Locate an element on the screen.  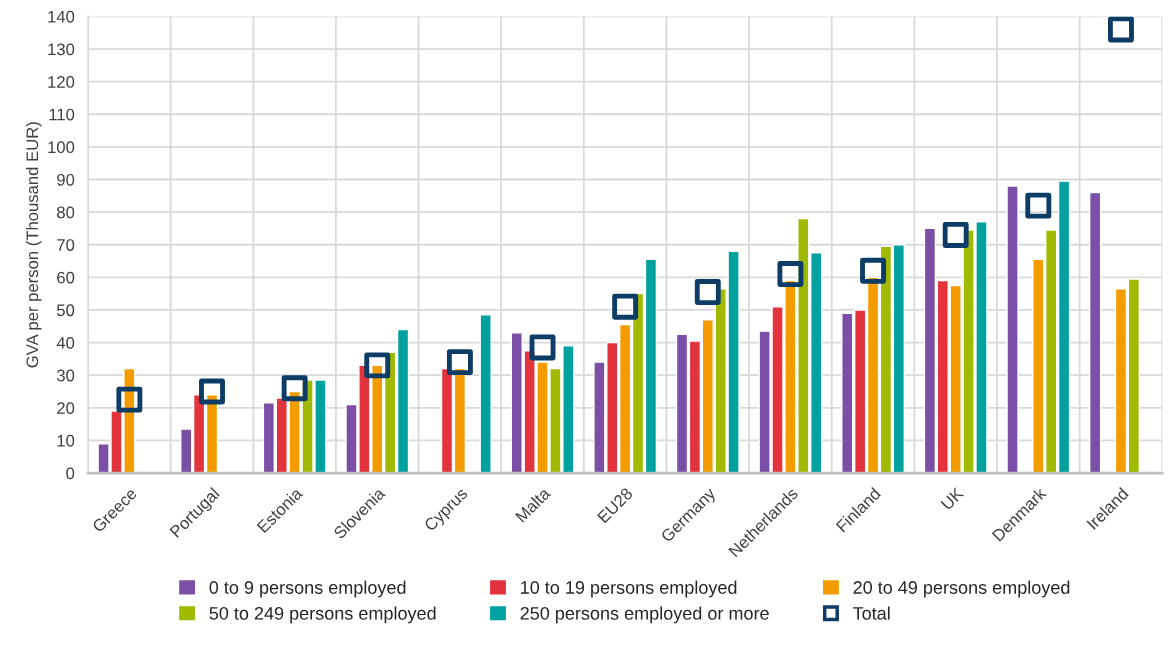
y-tick-label: 10 is located at coordinates (66, 440).